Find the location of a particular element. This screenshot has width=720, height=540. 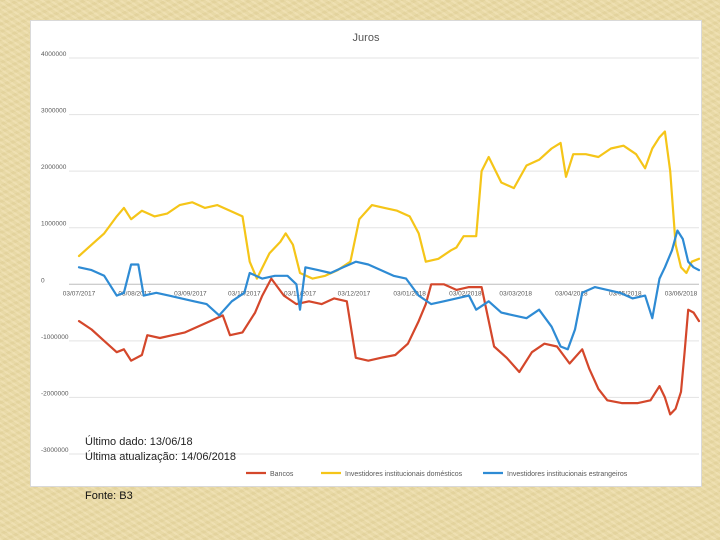

legend-label: Bancos is located at coordinates (282, 474).